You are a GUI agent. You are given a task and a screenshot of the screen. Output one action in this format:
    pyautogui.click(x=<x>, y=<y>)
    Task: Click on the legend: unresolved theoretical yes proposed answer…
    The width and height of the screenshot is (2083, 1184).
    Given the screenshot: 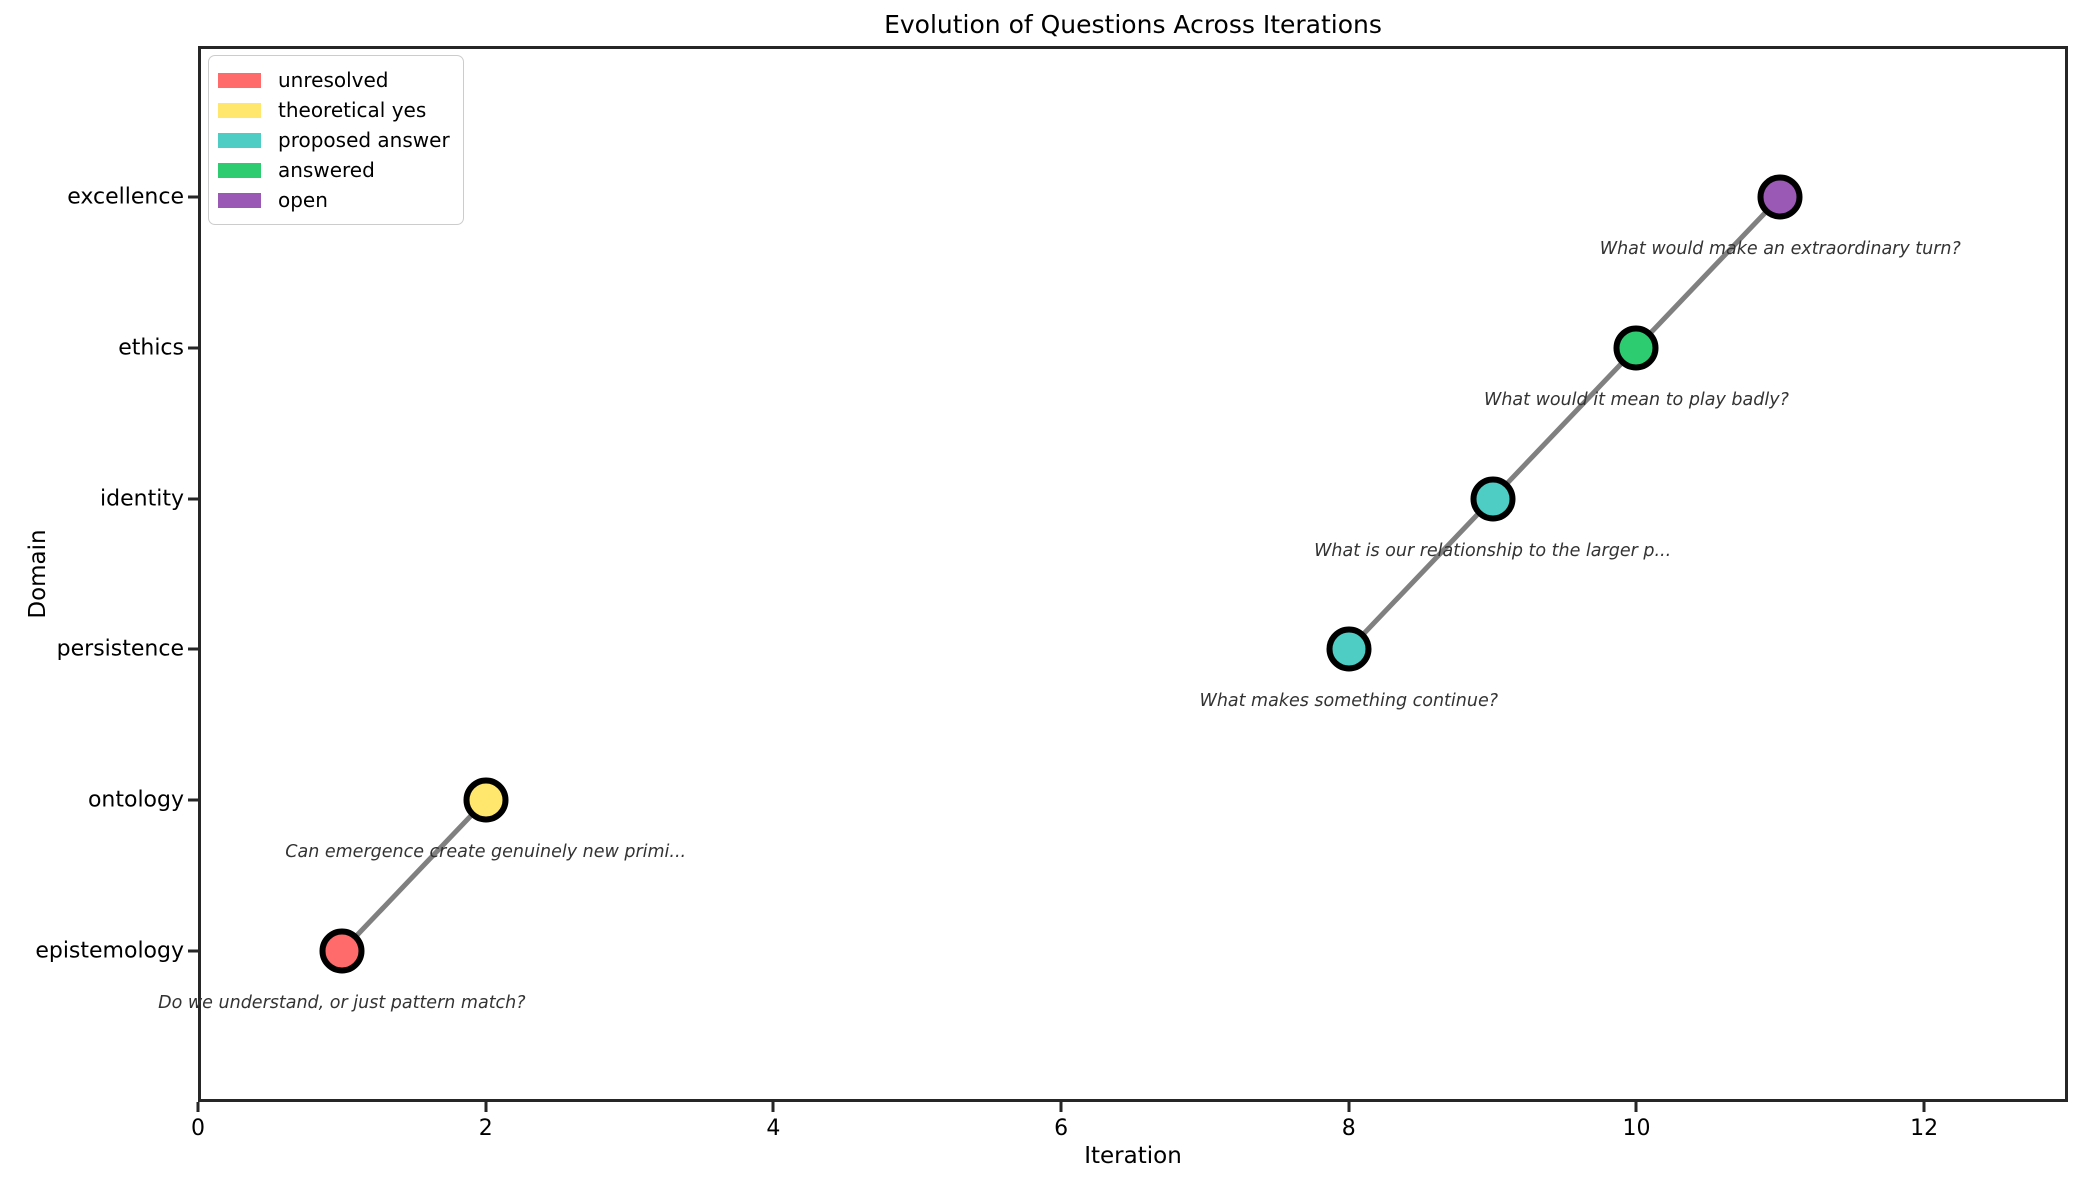 What is the action you would take?
    pyautogui.click(x=336, y=140)
    